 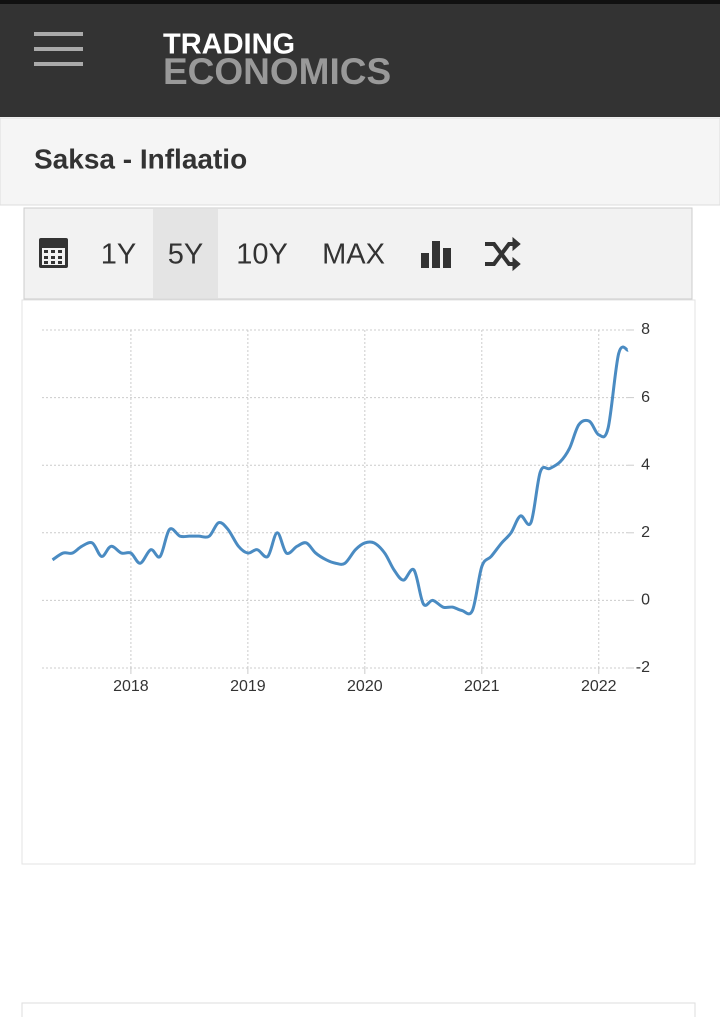 What do you see at coordinates (358, 1009) in the screenshot?
I see `next-panel` at bounding box center [358, 1009].